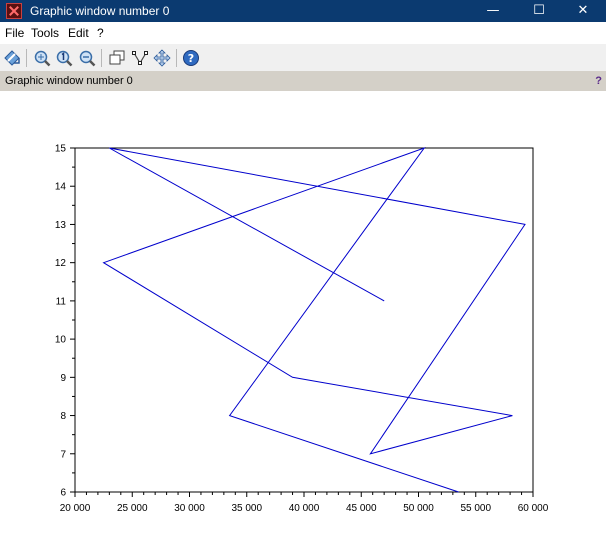  What do you see at coordinates (61, 187) in the screenshot?
I see `y-tick-label: 14` at bounding box center [61, 187].